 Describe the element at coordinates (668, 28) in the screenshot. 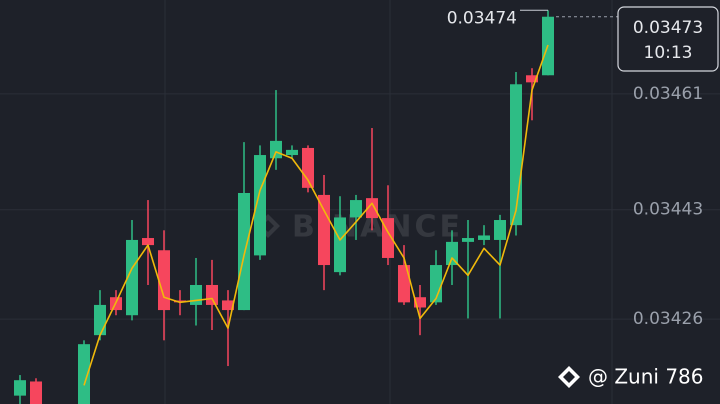

I see `last-price: 0.03473` at that location.